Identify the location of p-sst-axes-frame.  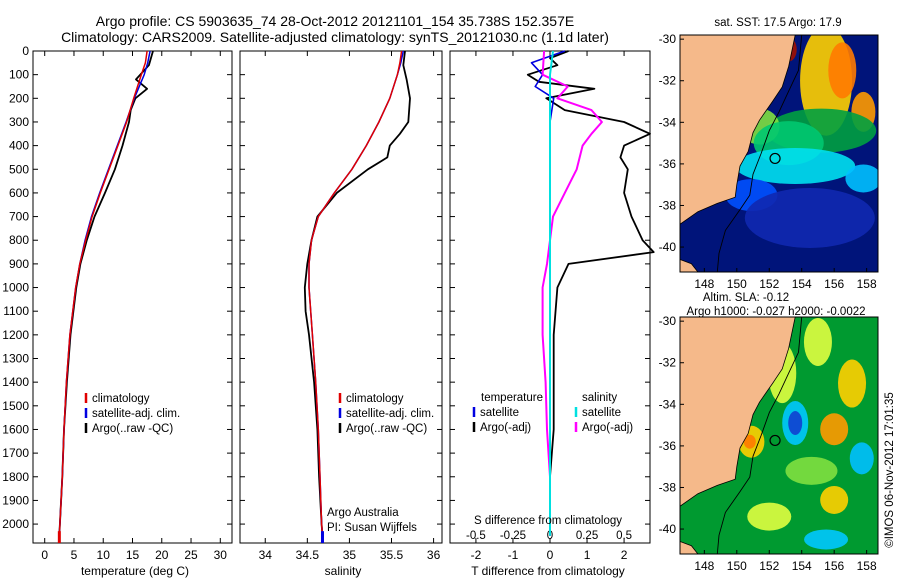
(779, 153).